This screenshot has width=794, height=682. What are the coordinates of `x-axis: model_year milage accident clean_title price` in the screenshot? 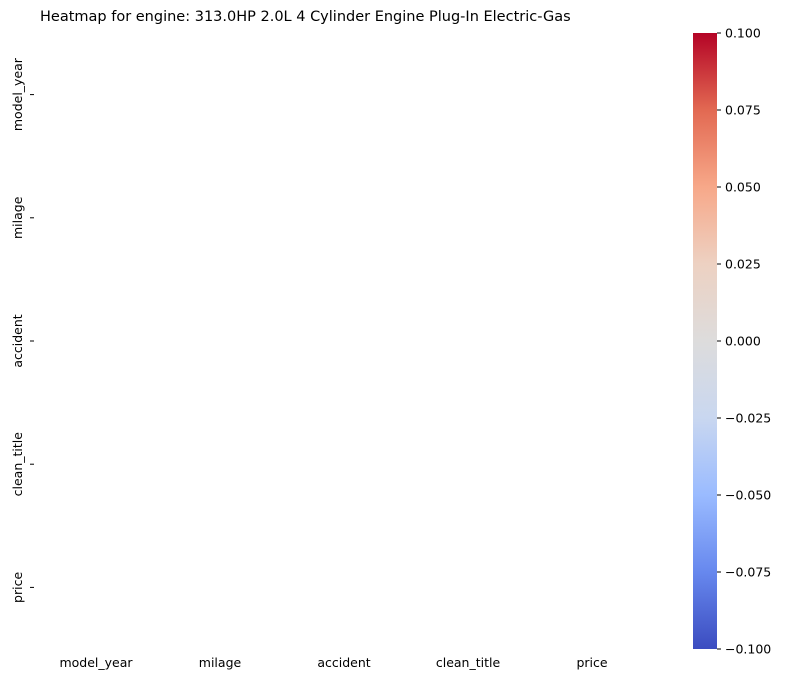 It's located at (333, 662).